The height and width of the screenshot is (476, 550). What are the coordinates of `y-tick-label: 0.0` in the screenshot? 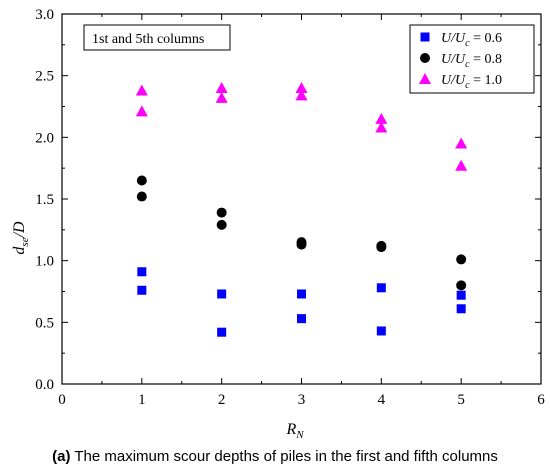 It's located at (44, 385).